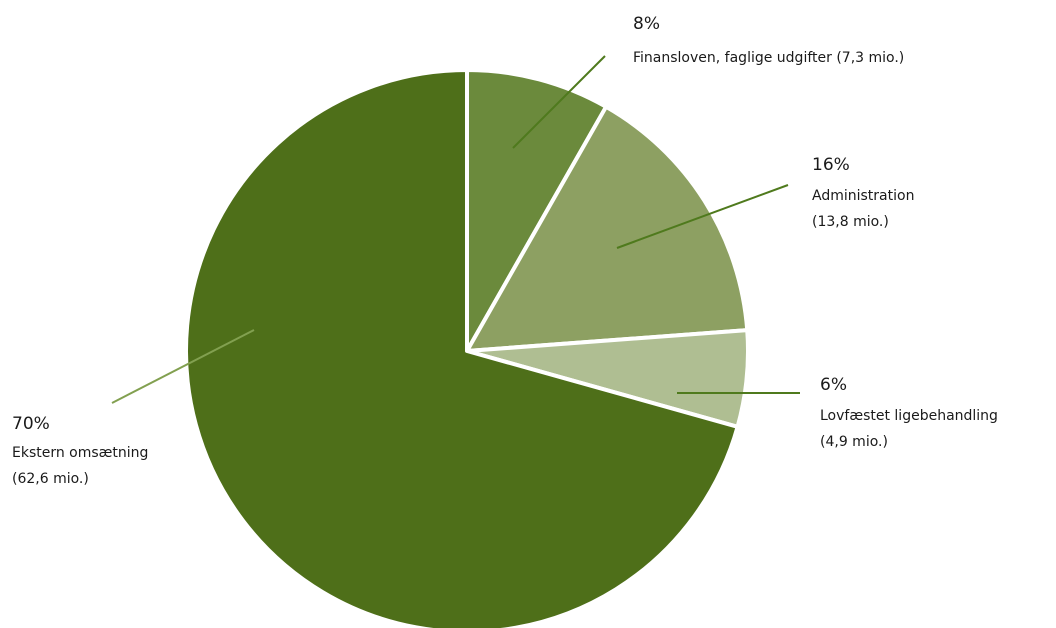 The width and height of the screenshot is (1056, 628). Describe the element at coordinates (863, 196) in the screenshot. I see `slice-label-administration: Administration` at that location.